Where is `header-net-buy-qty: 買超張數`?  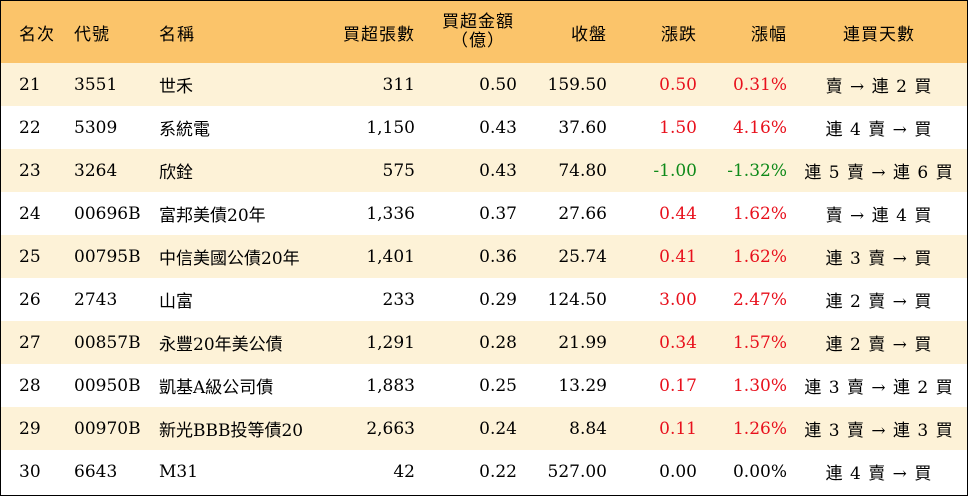 header-net-buy-qty: 買超張數 is located at coordinates (379, 34).